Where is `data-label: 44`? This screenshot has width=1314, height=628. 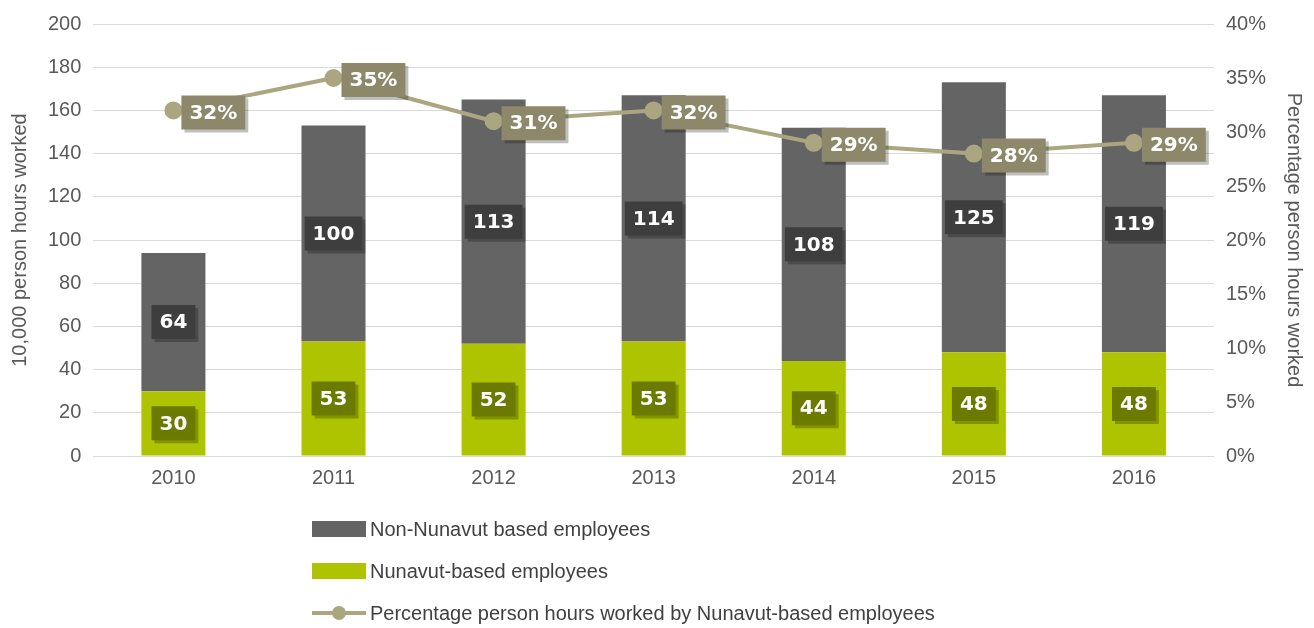 data-label: 44 is located at coordinates (813, 407).